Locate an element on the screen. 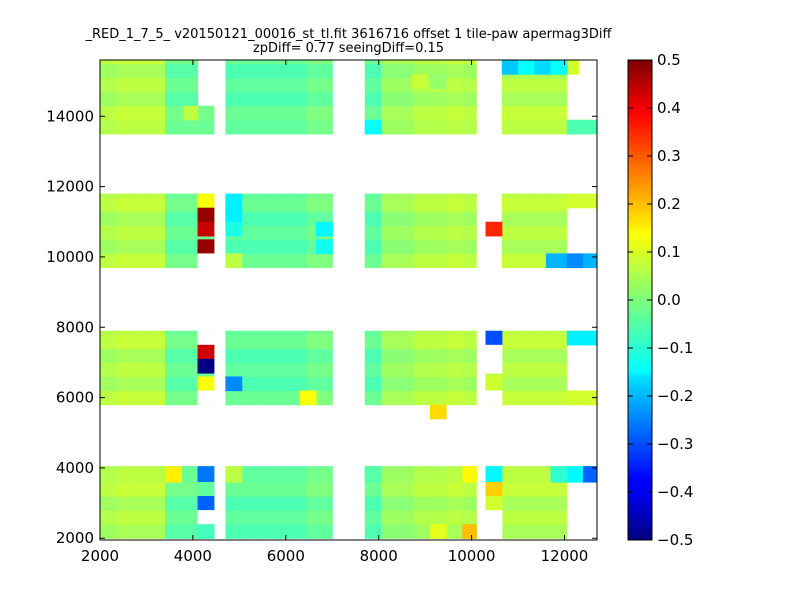 This screenshot has height=600, width=800. y-tick-label: 8000 is located at coordinates (75, 327).